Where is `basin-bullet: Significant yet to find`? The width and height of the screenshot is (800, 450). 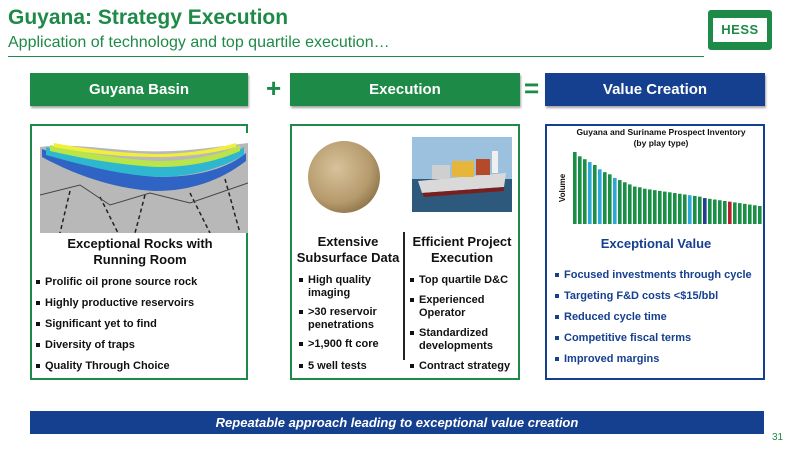 basin-bullet: Significant yet to find is located at coordinates (138, 324).